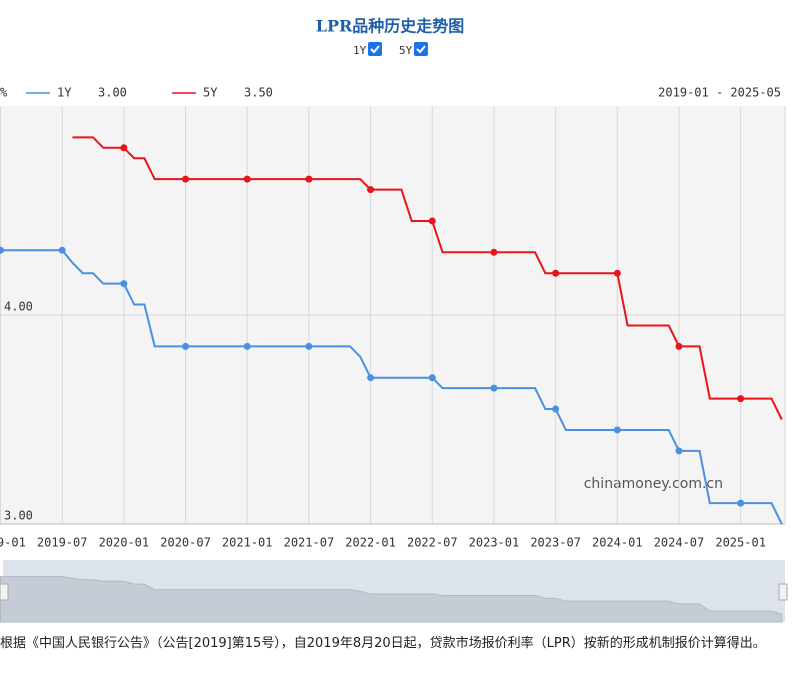  Describe the element at coordinates (370, 543) in the screenshot. I see `x-tick-label: 2022-01` at that location.